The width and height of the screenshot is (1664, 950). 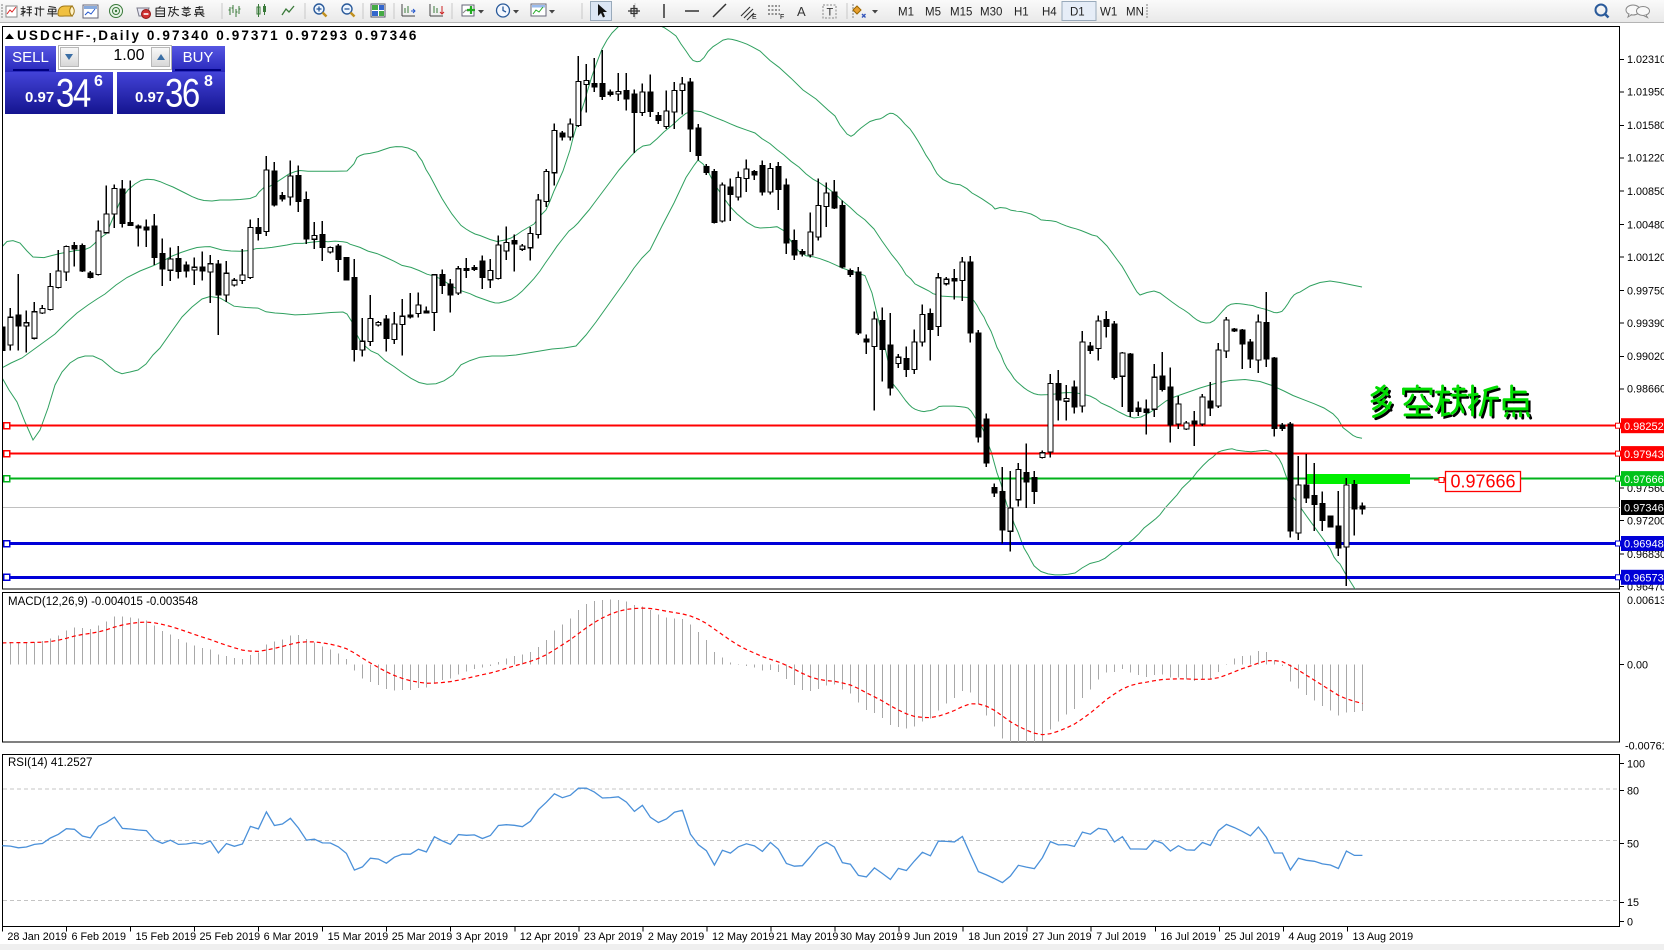 What do you see at coordinates (1645, 93) in the screenshot?
I see `svg-text: 1.01950` at bounding box center [1645, 93].